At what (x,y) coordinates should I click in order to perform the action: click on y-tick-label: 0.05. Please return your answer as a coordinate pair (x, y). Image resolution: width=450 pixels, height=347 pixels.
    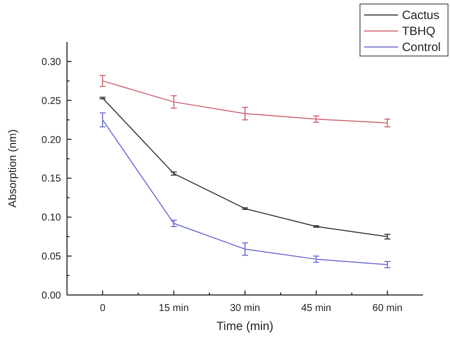
    Looking at the image, I should click on (52, 257).